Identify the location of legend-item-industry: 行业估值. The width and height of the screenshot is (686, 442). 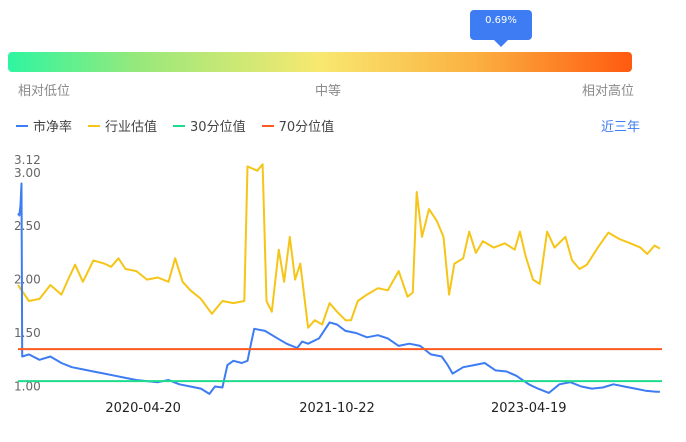
(122, 125).